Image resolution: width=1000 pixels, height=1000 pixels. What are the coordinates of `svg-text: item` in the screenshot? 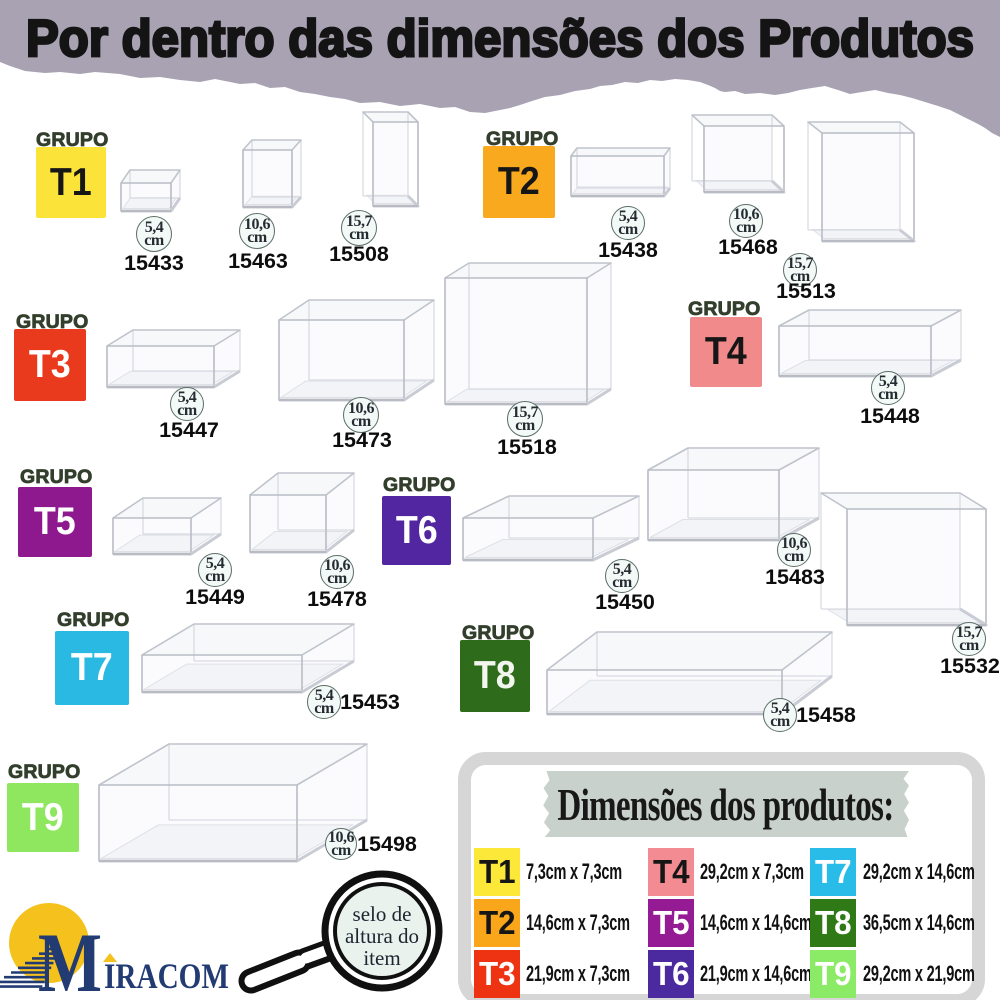 It's located at (381, 958).